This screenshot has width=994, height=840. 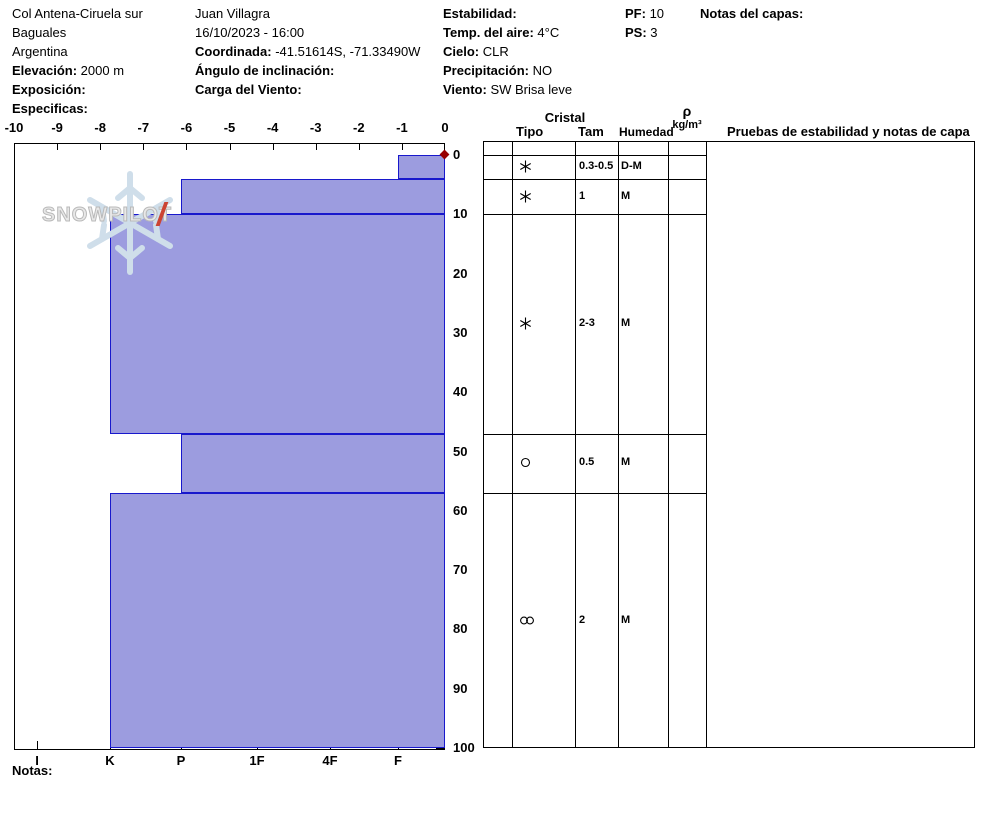 I want to click on snowflake-logo-icon, so click(x=130, y=223).